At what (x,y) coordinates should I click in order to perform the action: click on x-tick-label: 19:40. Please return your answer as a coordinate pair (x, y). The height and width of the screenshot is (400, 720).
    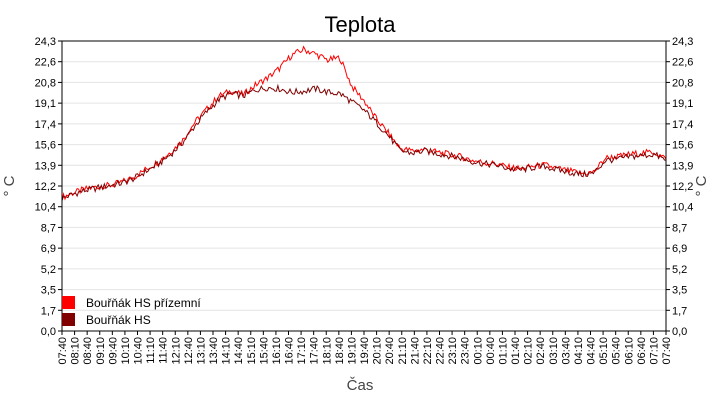
    Looking at the image, I should click on (365, 351).